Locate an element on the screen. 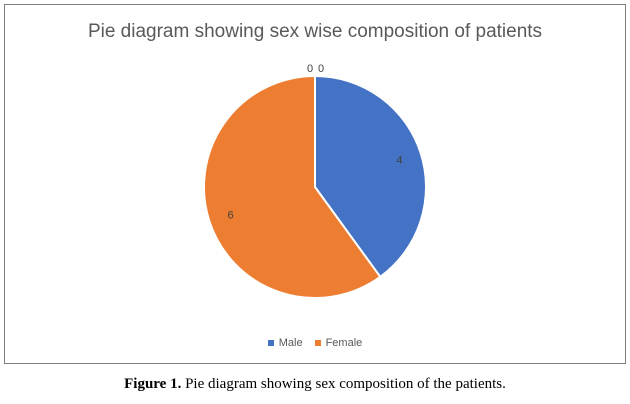 The height and width of the screenshot is (404, 630). legend: Male Female is located at coordinates (315, 343).